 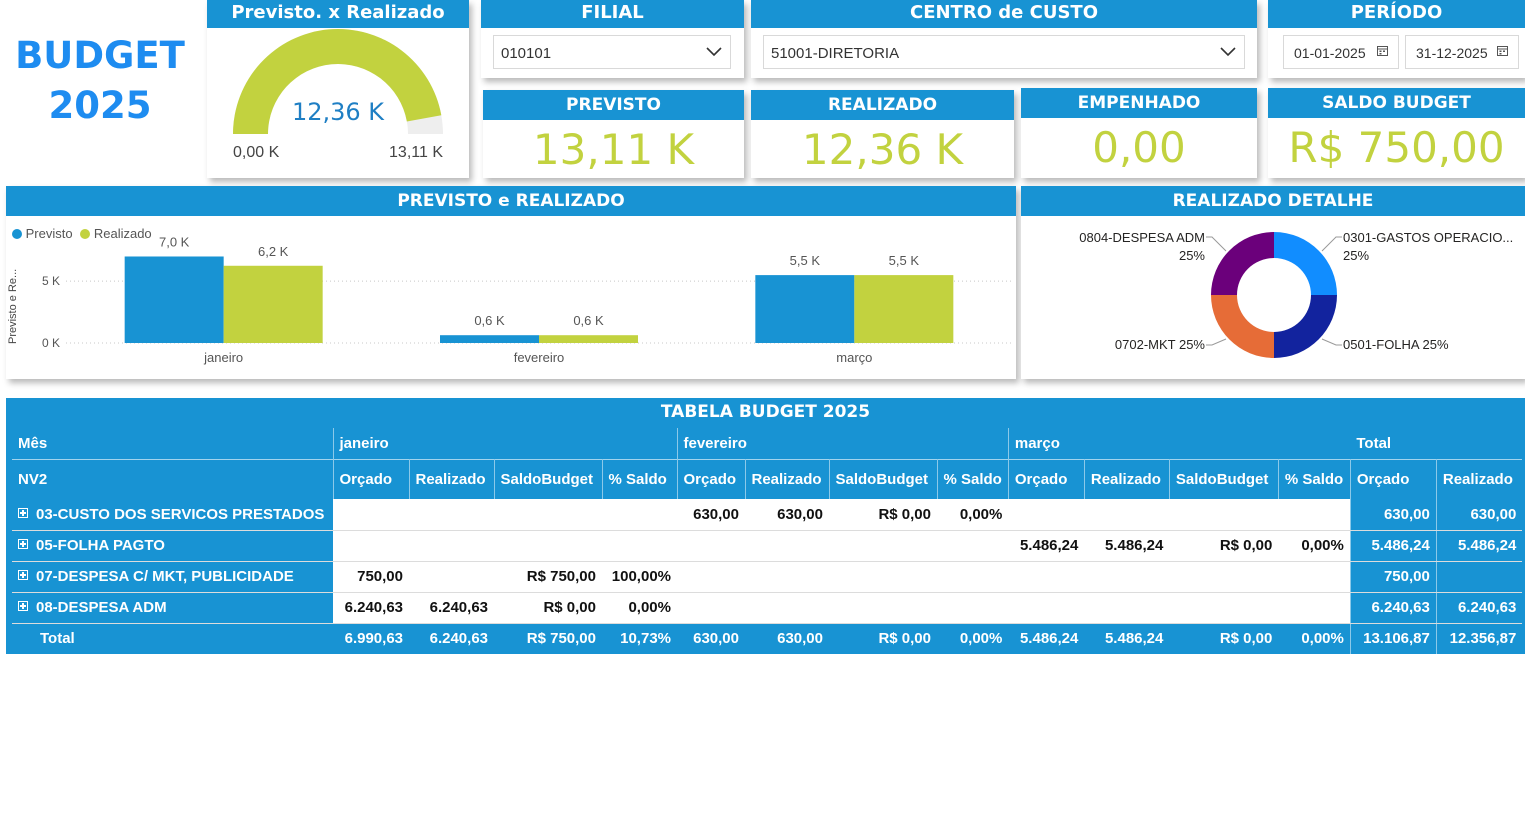 What do you see at coordinates (338, 14) in the screenshot?
I see `gauge-title: Previsto. x Realizado` at bounding box center [338, 14].